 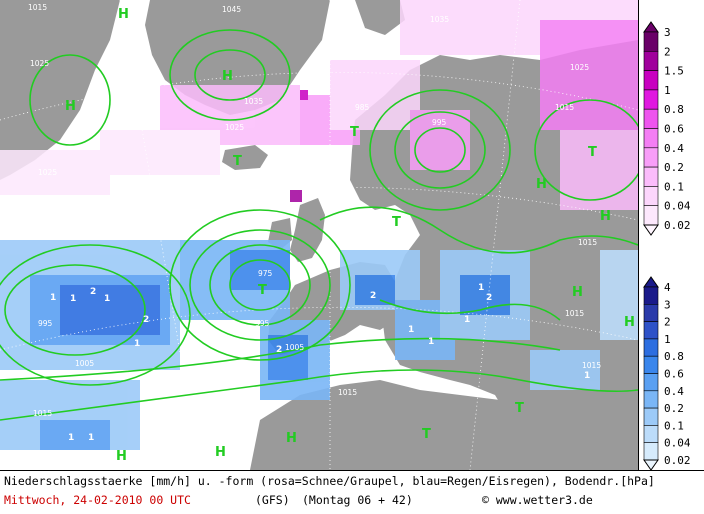 What do you see at coordinates (651, 230) in the screenshot?
I see `legend-snow-arrow-bottom` at bounding box center [651, 230].